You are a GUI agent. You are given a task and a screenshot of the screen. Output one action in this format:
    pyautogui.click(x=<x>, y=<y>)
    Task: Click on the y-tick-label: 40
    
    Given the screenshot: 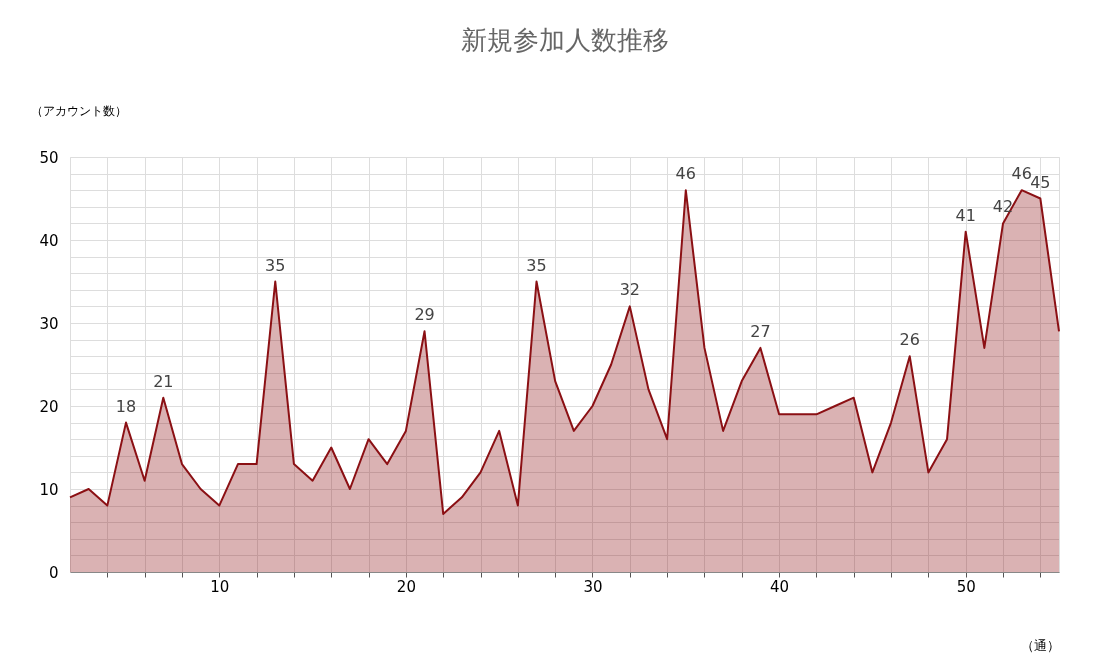 What is the action you would take?
    pyautogui.click(x=49, y=240)
    